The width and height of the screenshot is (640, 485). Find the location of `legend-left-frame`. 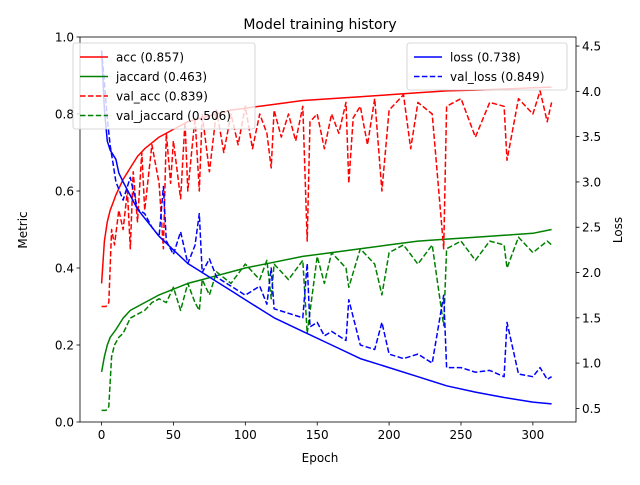

legend-left-frame is located at coordinates (164, 86).